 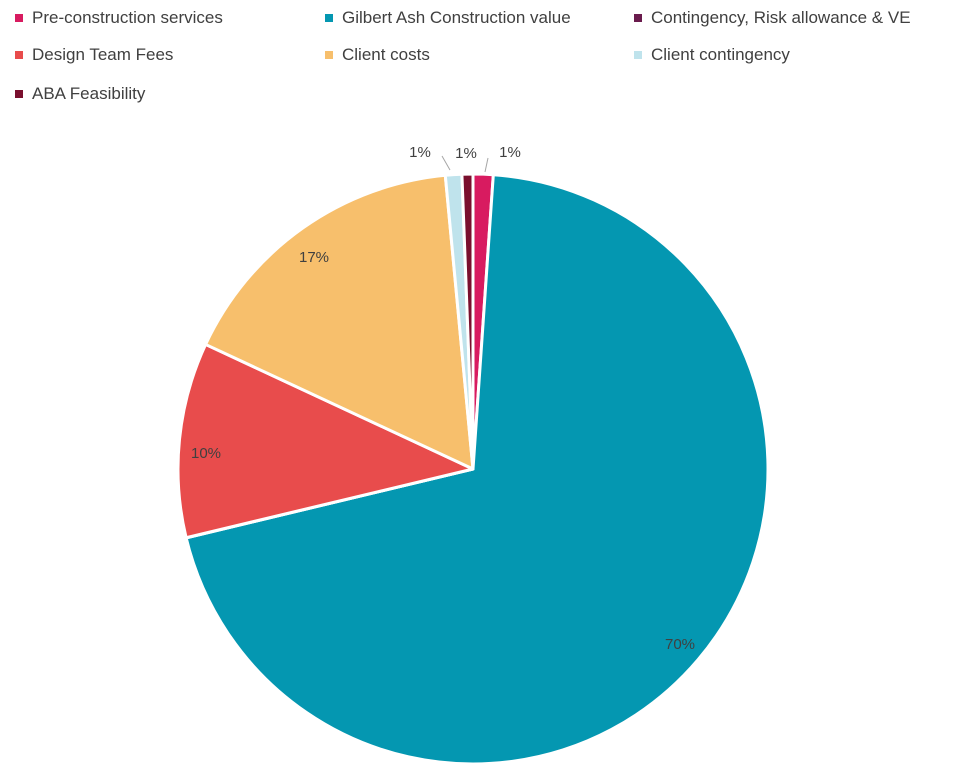 What do you see at coordinates (325, 441) in the screenshot?
I see `pie-slice-design-team-fees` at bounding box center [325, 441].